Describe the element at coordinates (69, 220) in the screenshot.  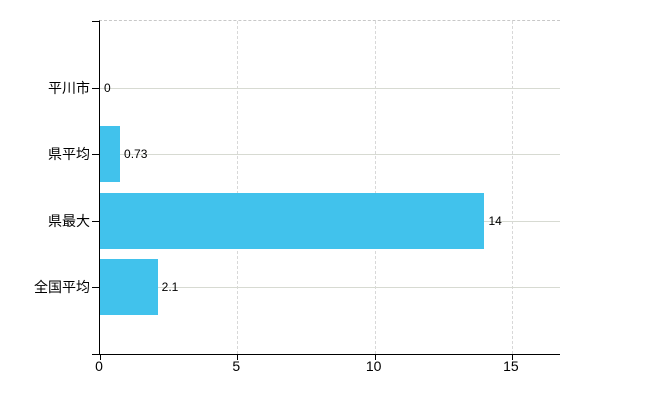
I see `category-label: 県最大` at that location.